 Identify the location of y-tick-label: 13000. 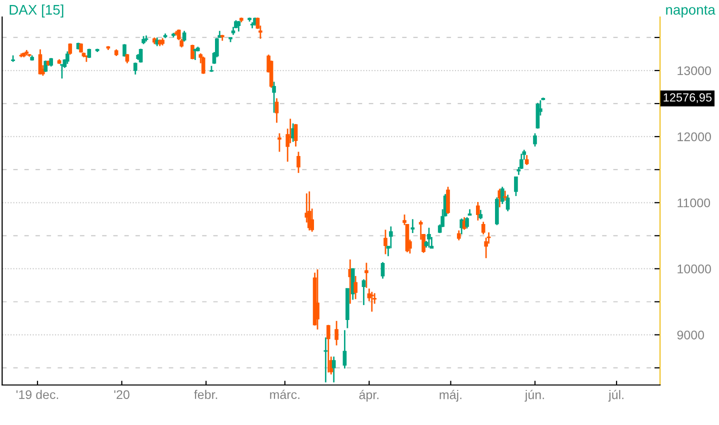
(694, 71).